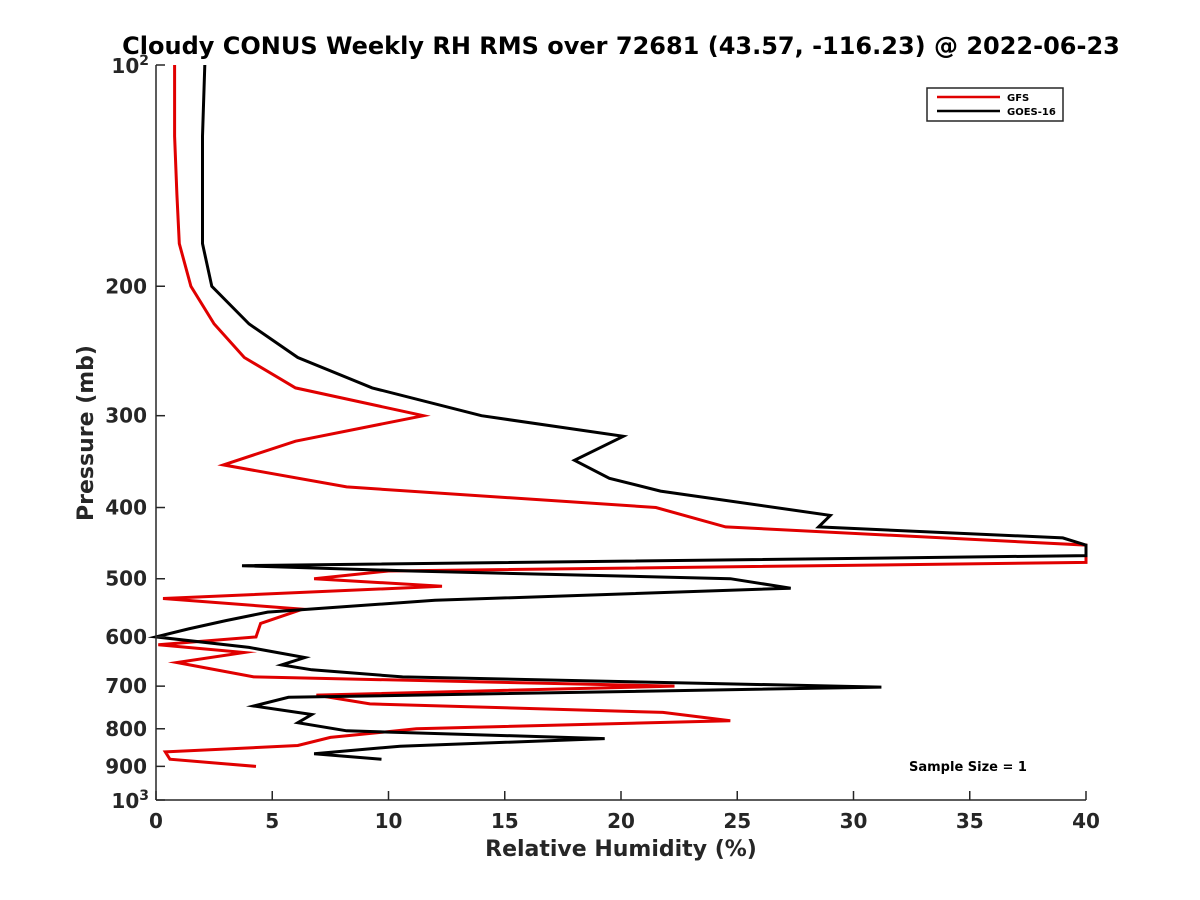 This screenshot has height=900, width=1200. What do you see at coordinates (970, 821) in the screenshot?
I see `x-tick-label: 35` at bounding box center [970, 821].